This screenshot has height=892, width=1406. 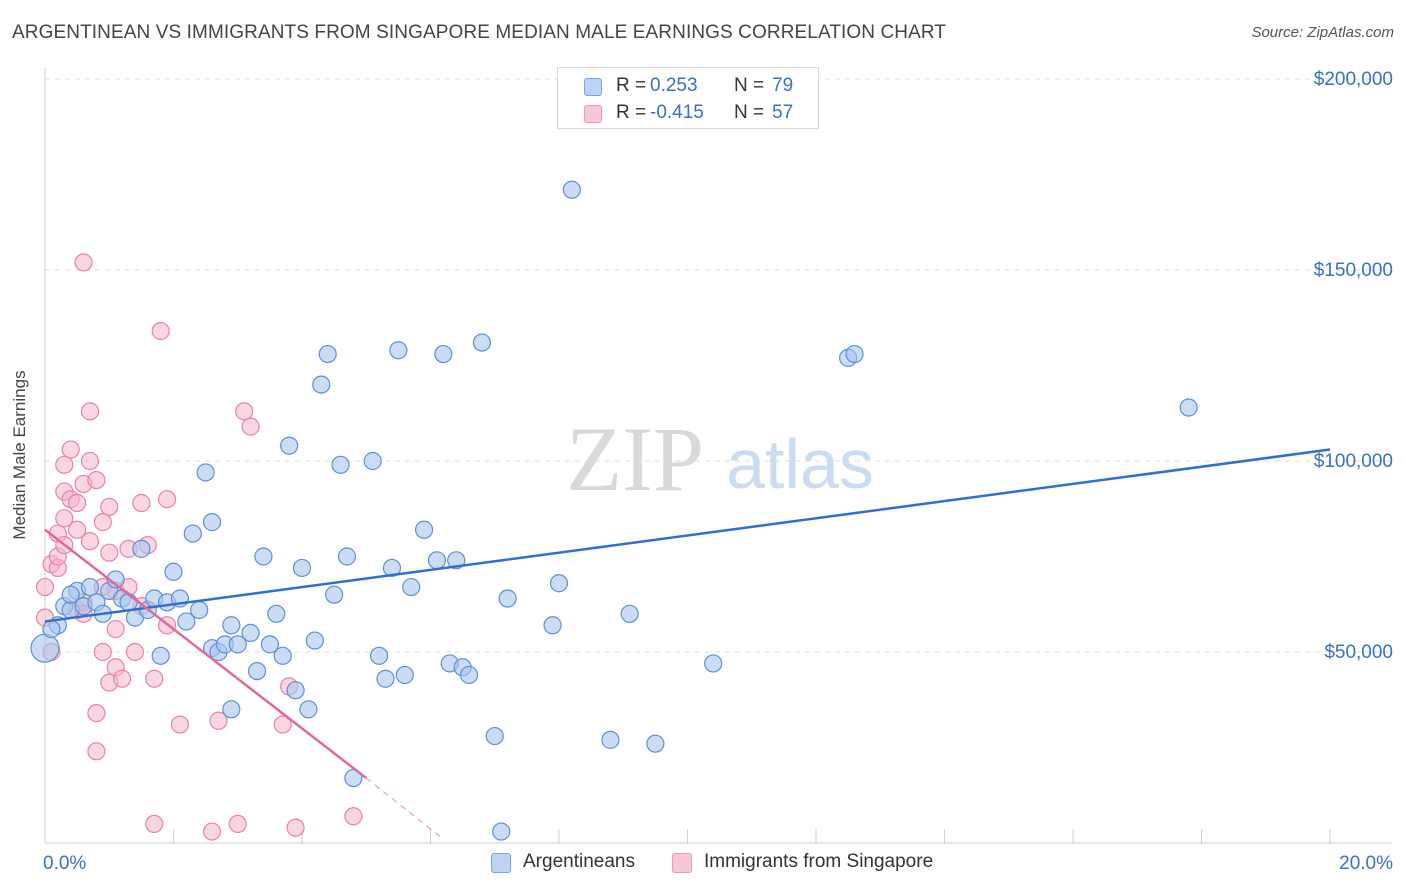 What do you see at coordinates (593, 114) in the screenshot?
I see `legend-swatch-pink` at bounding box center [593, 114].